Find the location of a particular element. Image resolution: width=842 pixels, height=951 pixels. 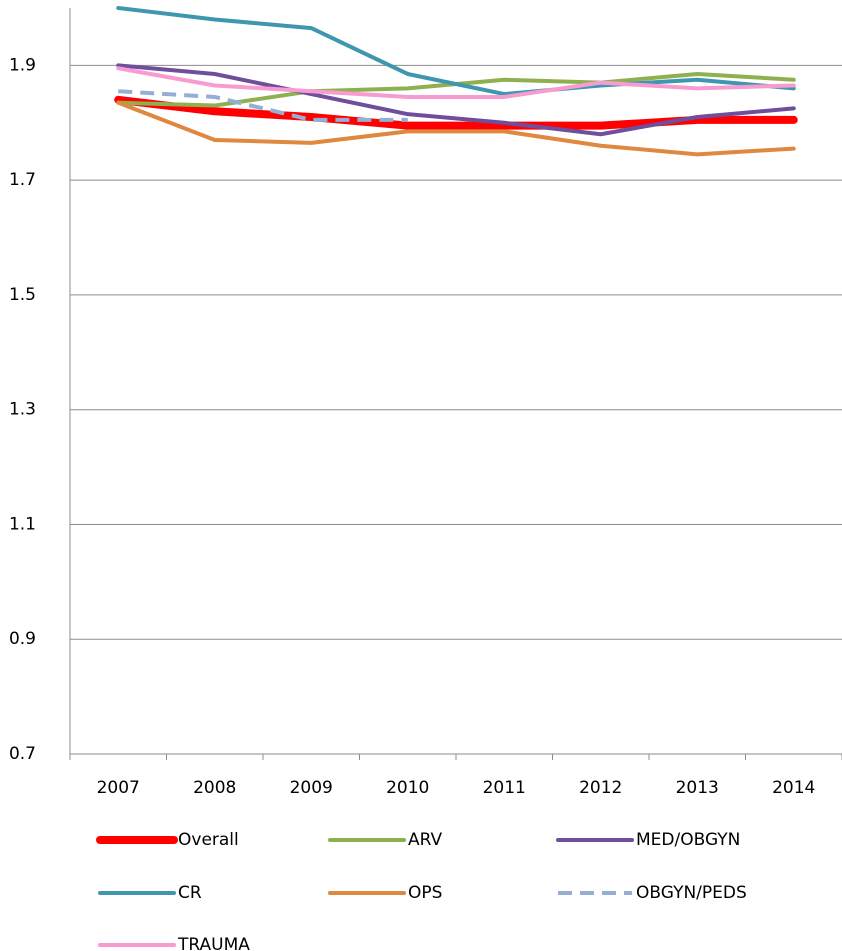

y-tick-label: 0.9 is located at coordinates (22, 639).